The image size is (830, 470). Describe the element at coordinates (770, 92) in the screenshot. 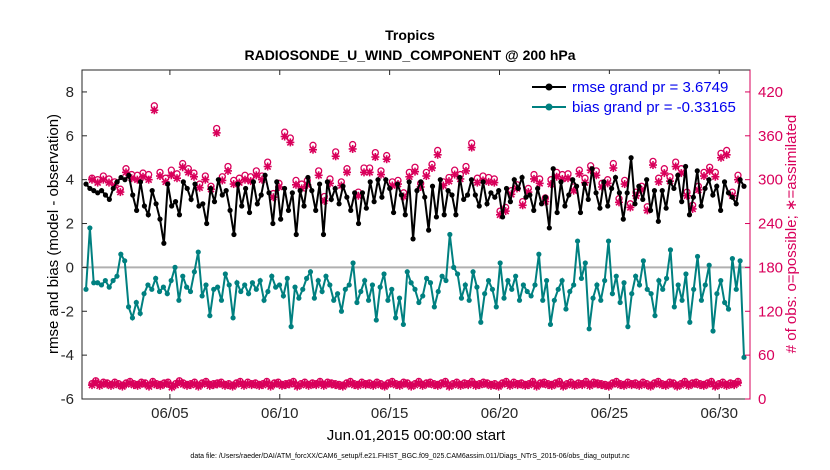

I see `y-right-tick-label: 420` at that location.